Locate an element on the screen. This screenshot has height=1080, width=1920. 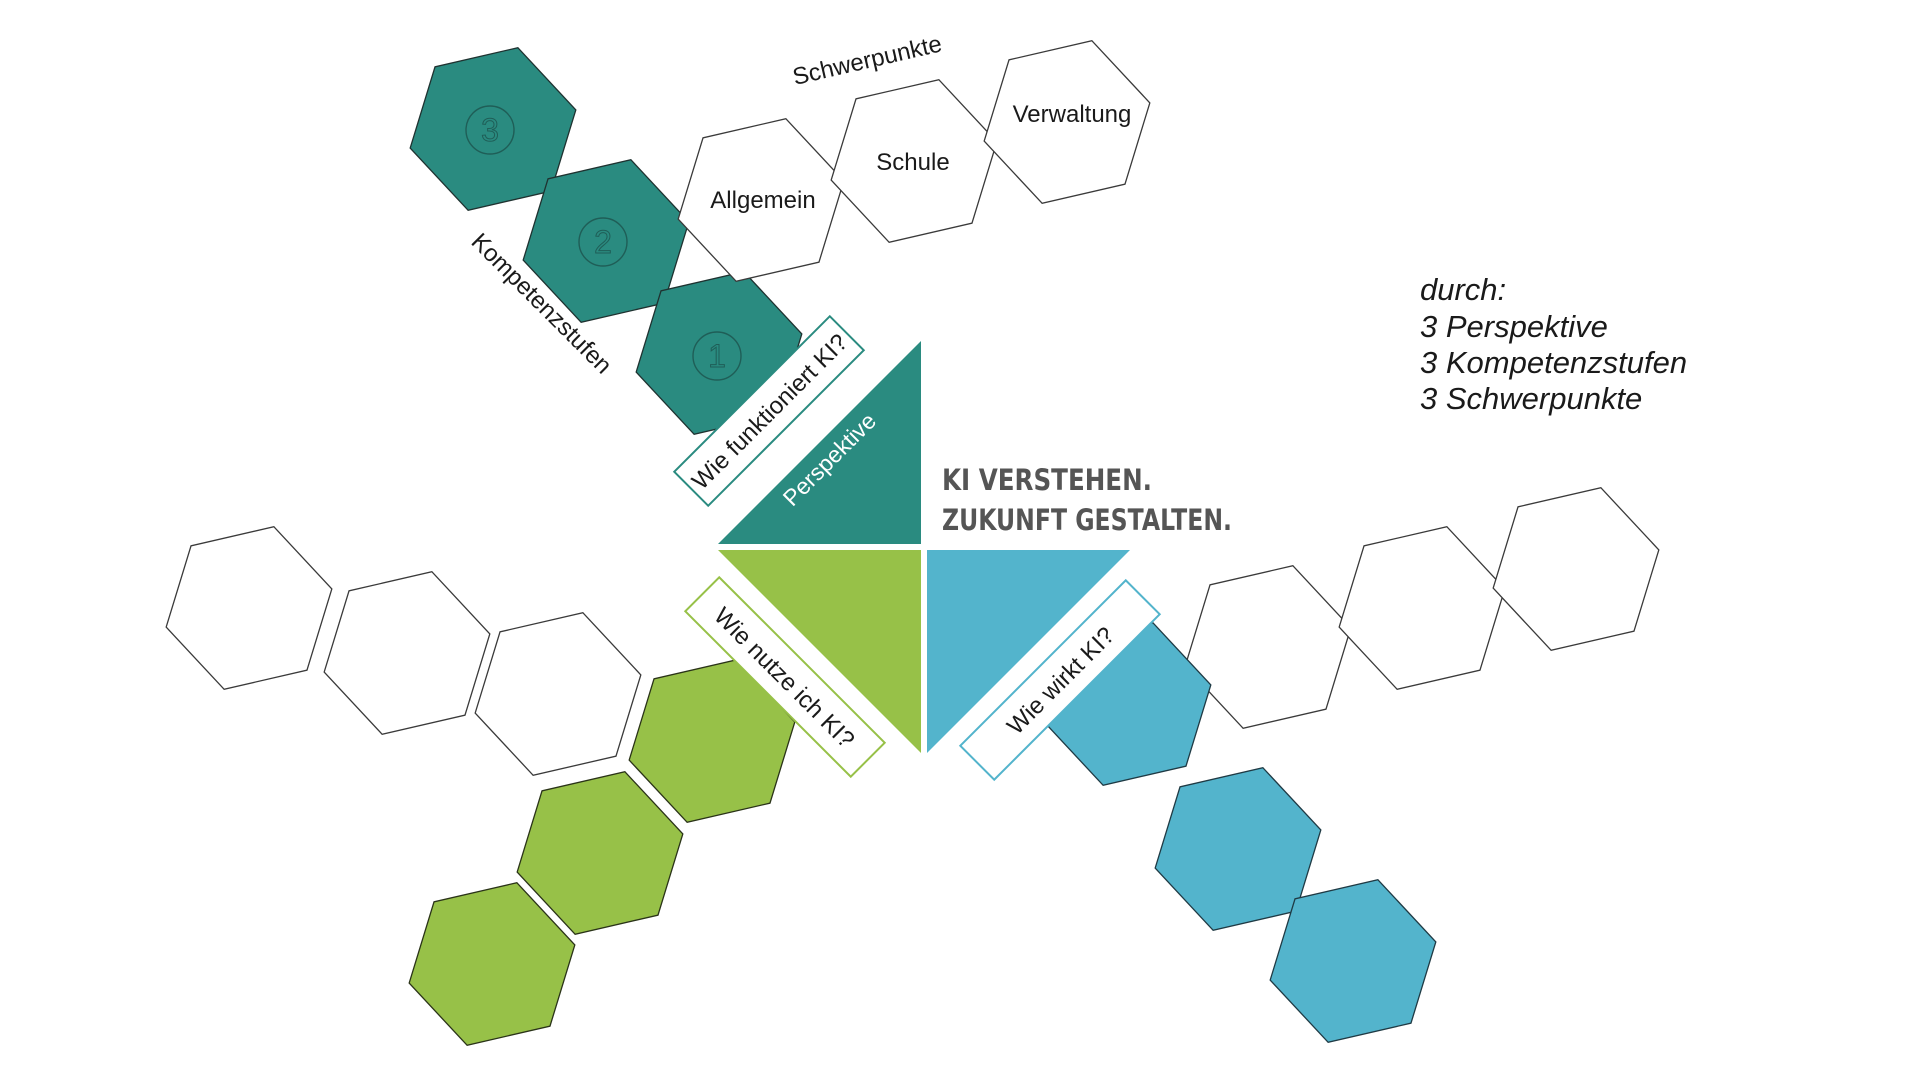
summary-line-kompetenzstufen: 3 Kompetenzstufen is located at coordinates (1553, 362).